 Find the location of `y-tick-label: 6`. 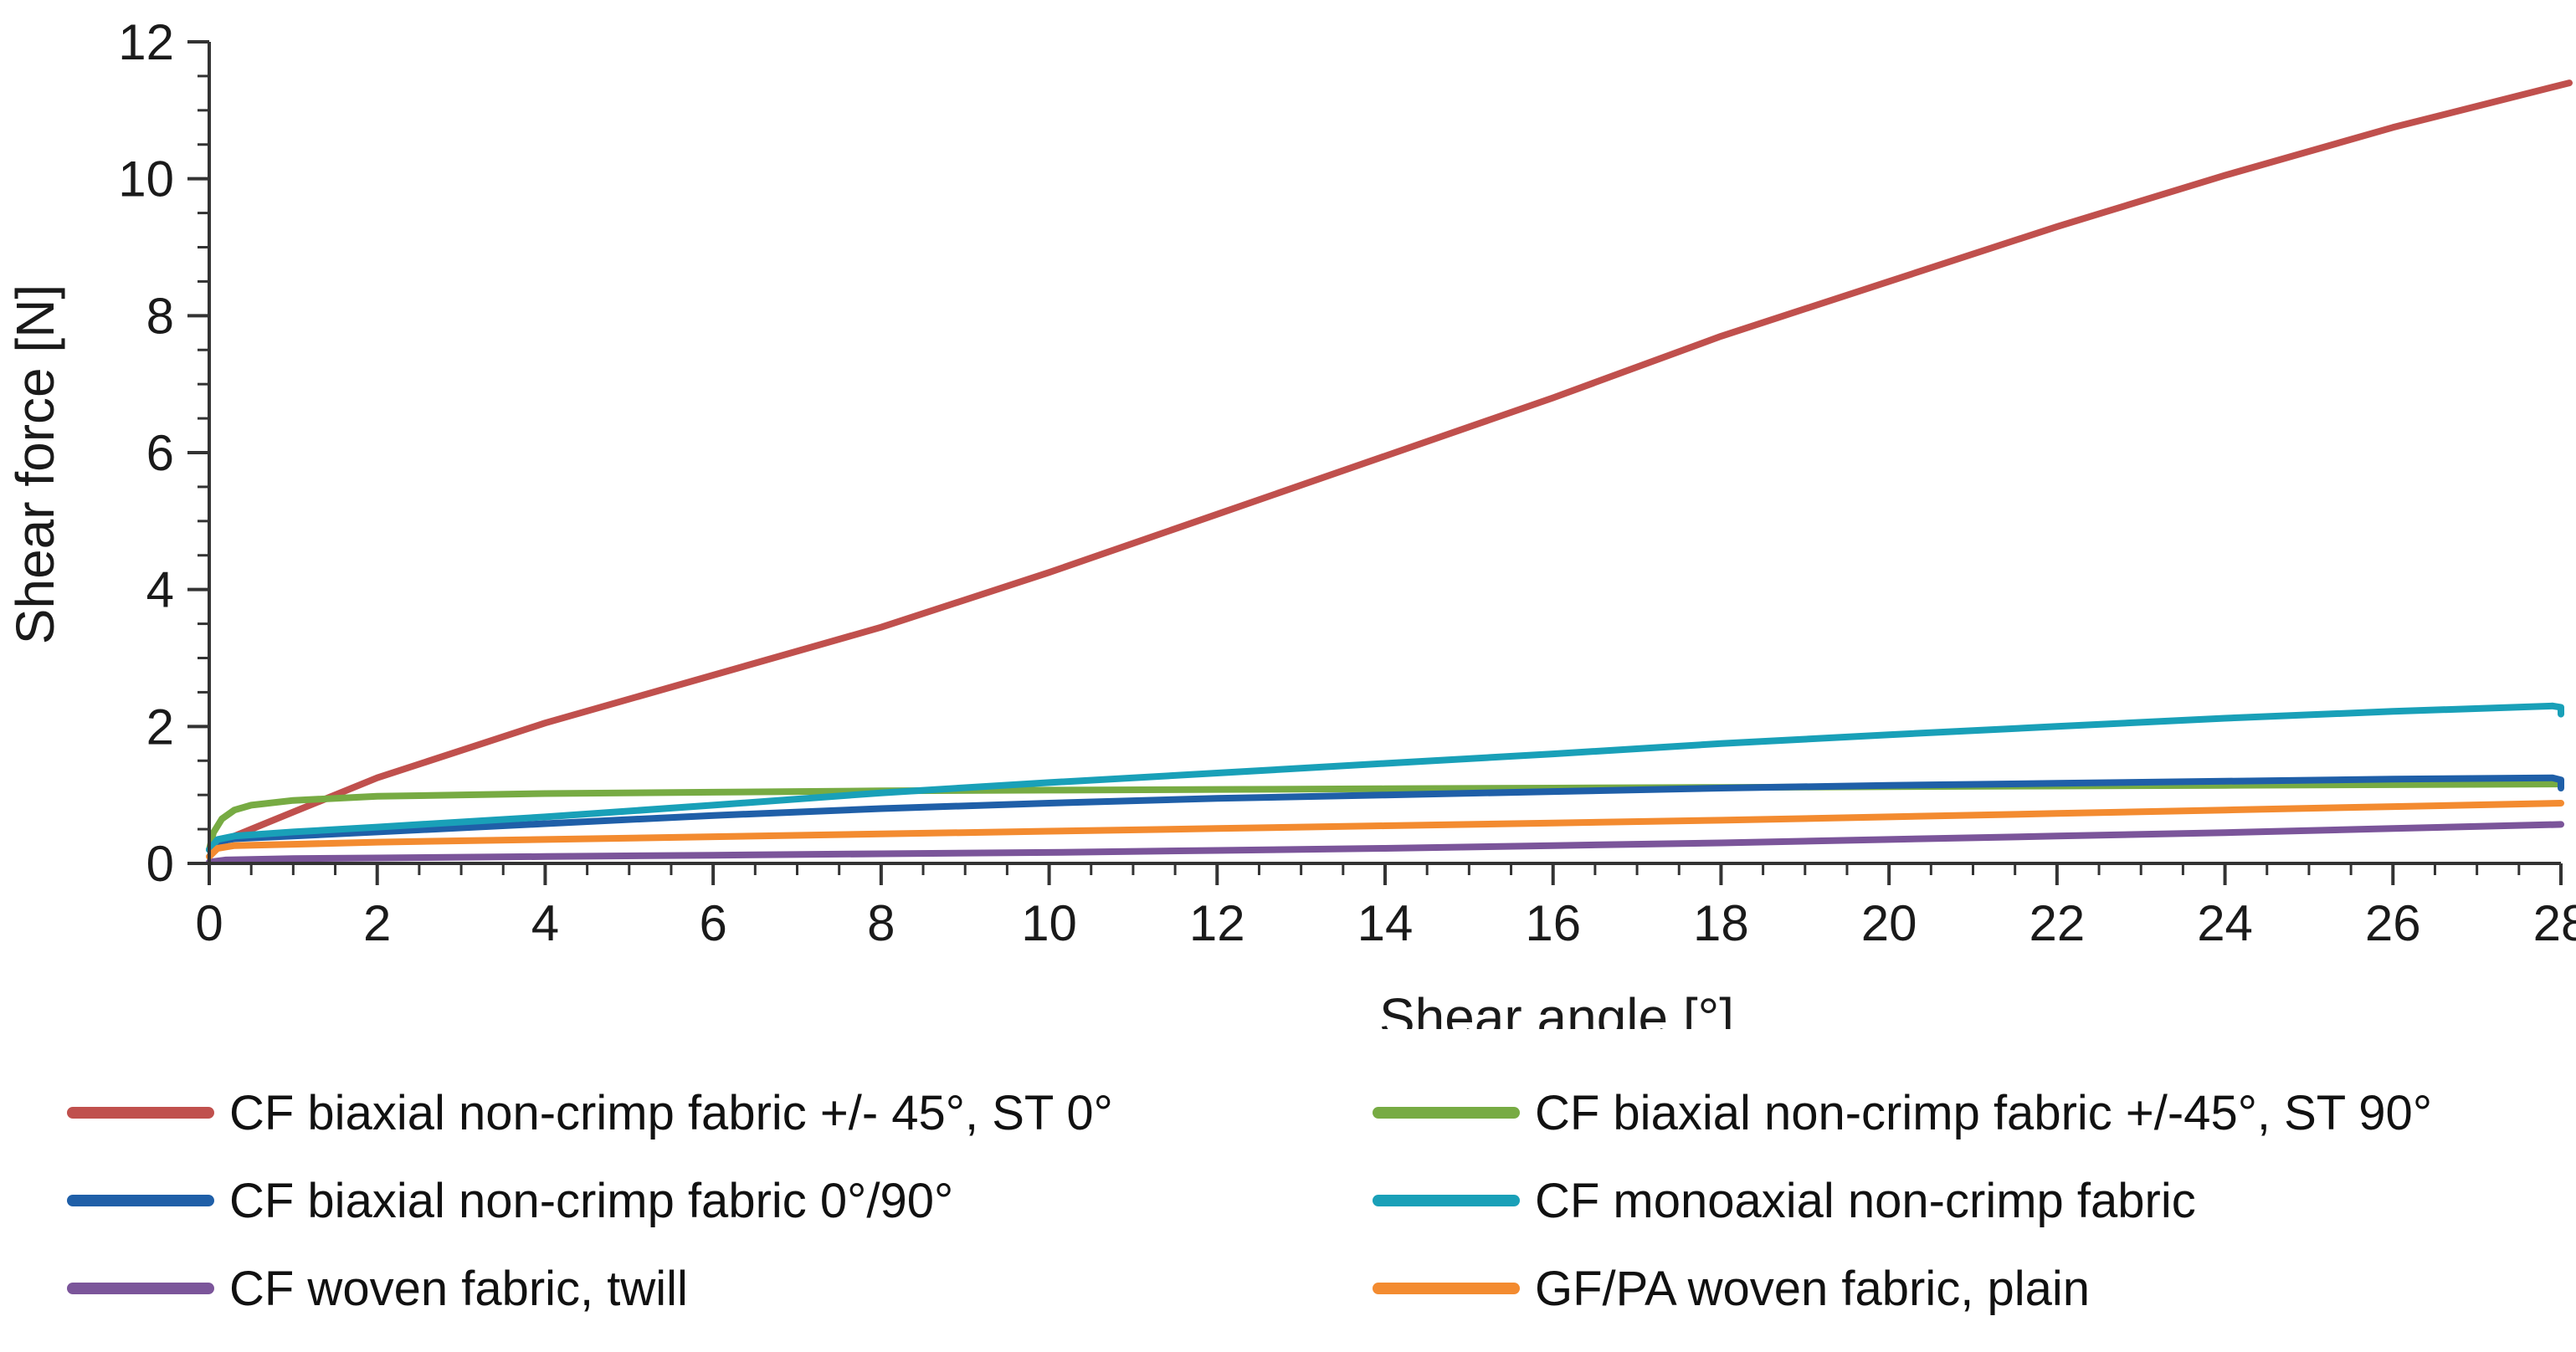

y-tick-label: 6 is located at coordinates (160, 453).